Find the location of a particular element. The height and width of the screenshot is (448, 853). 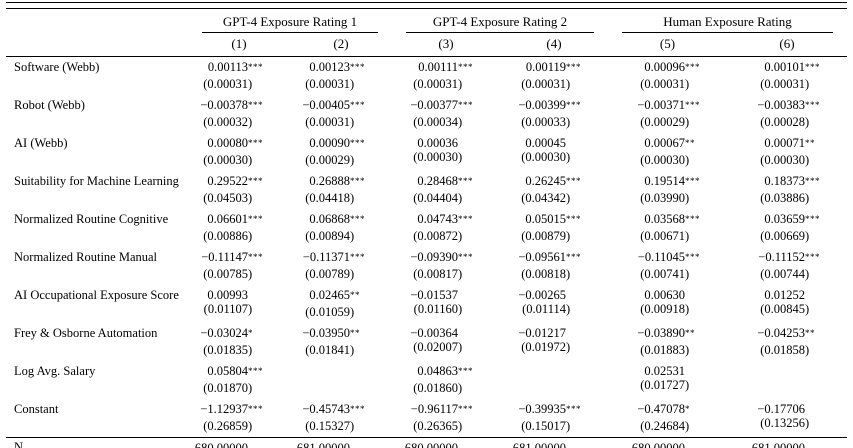

coefficient-value: 0.18373 is located at coordinates (785, 181).